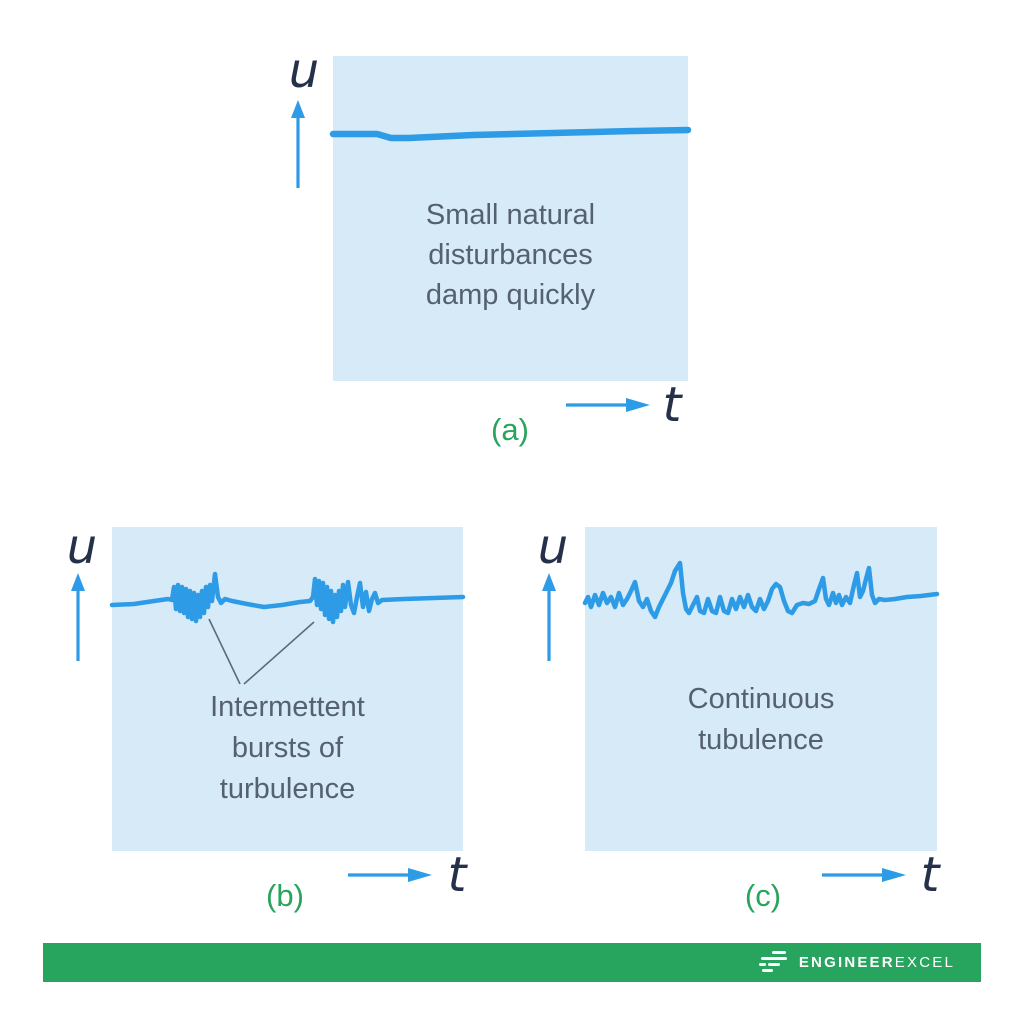 This screenshot has width=1024, height=1024. I want to click on caption-line: damp quickly, so click(510, 295).